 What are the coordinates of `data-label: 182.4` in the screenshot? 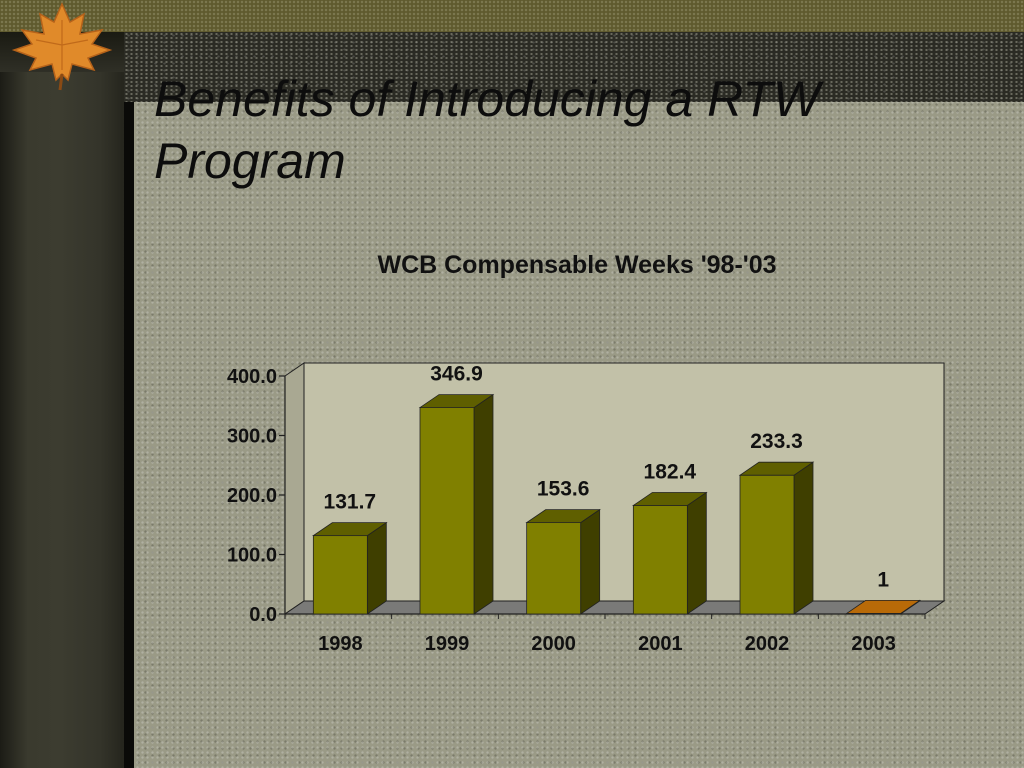 It's located at (670, 471).